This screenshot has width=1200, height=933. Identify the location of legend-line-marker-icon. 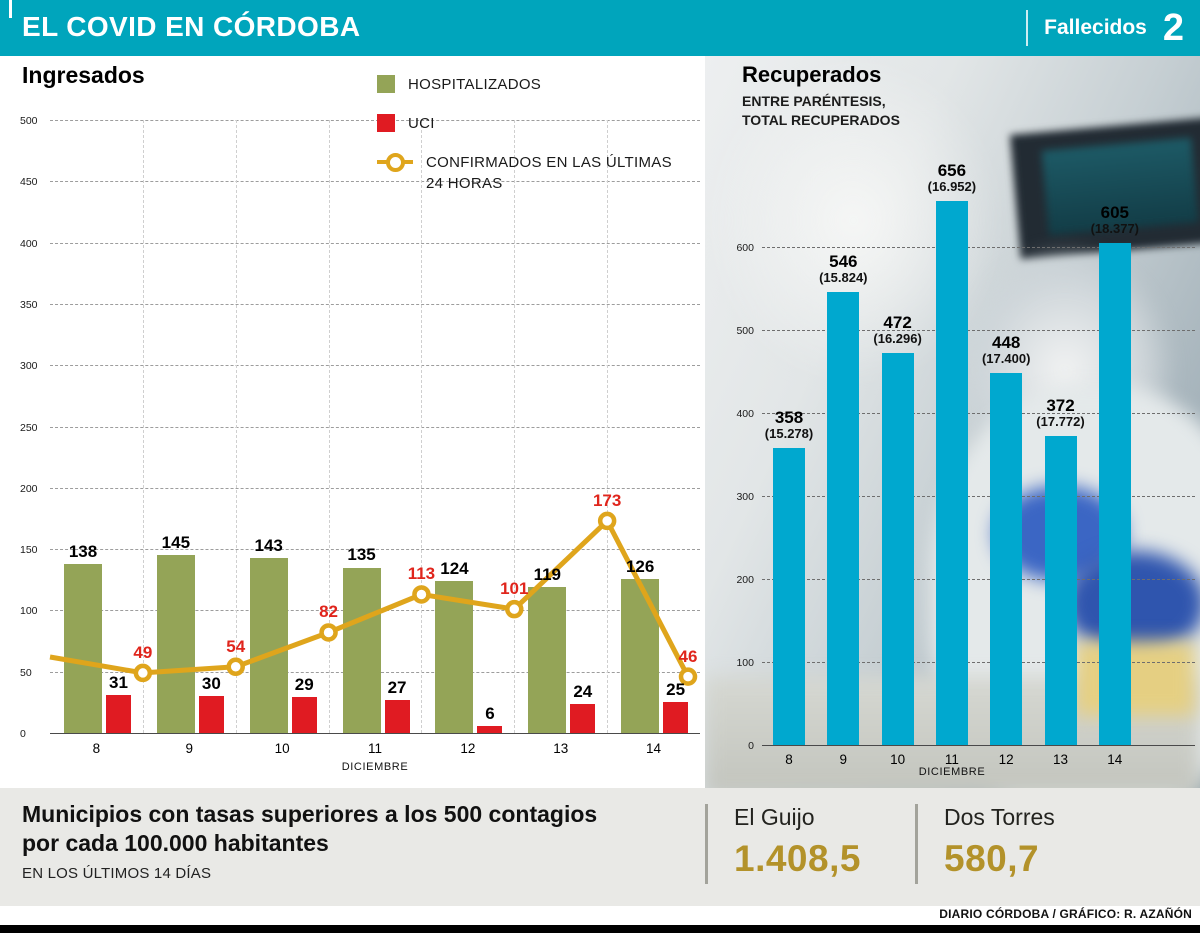
(395, 162).